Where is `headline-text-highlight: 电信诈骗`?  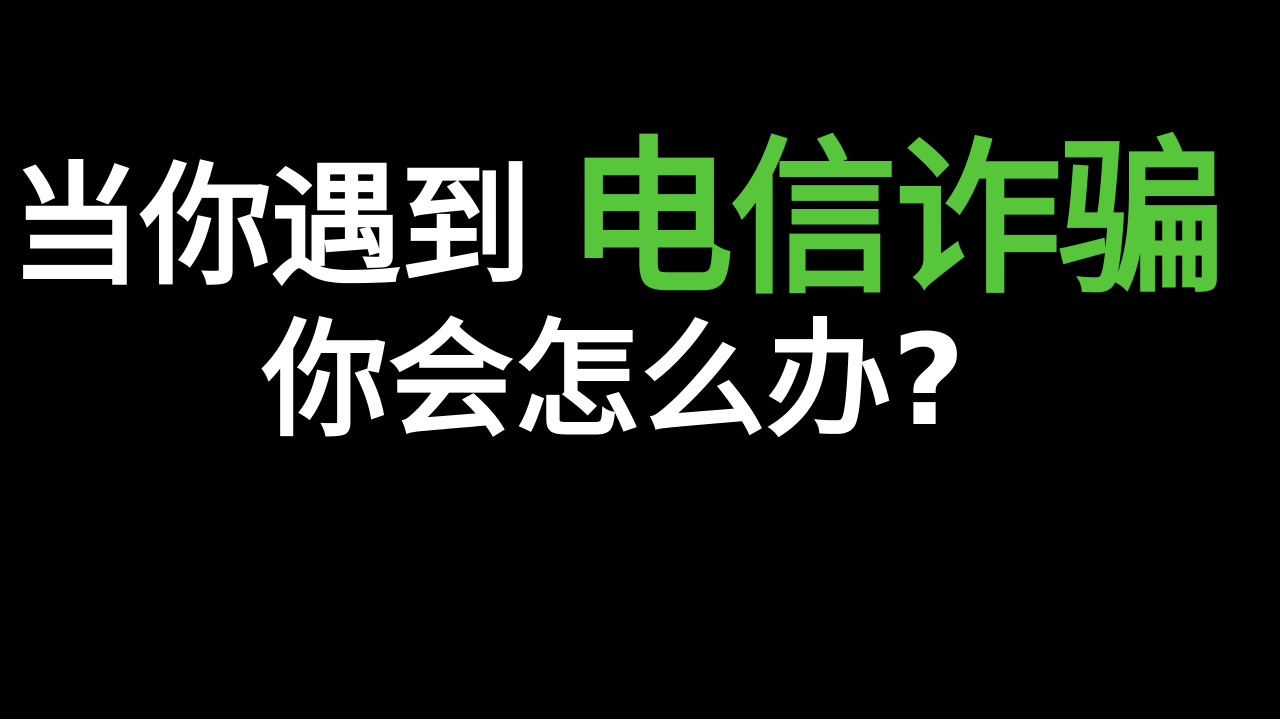 headline-text-highlight: 电信诈骗 is located at coordinates (896, 219).